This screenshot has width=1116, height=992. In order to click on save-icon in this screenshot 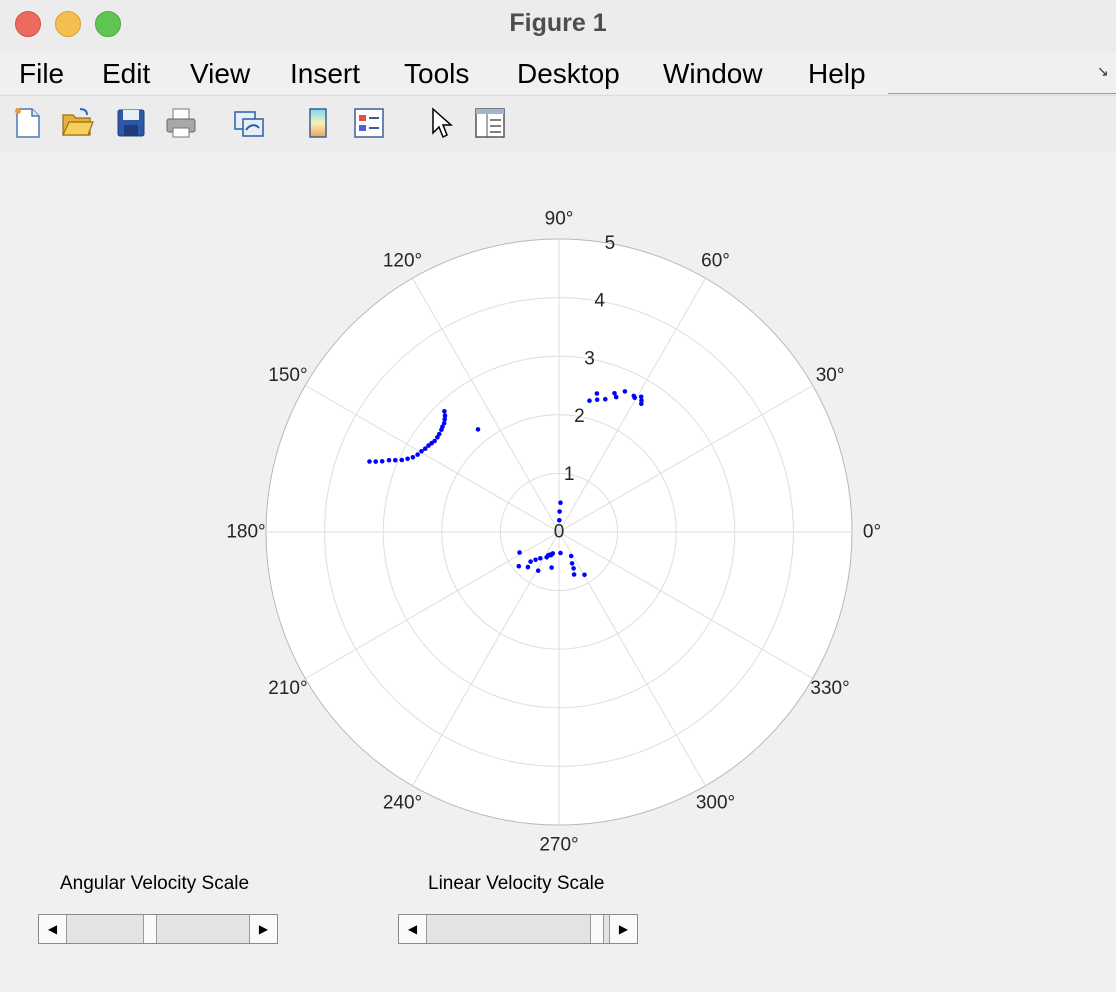, I will do `click(131, 123)`.